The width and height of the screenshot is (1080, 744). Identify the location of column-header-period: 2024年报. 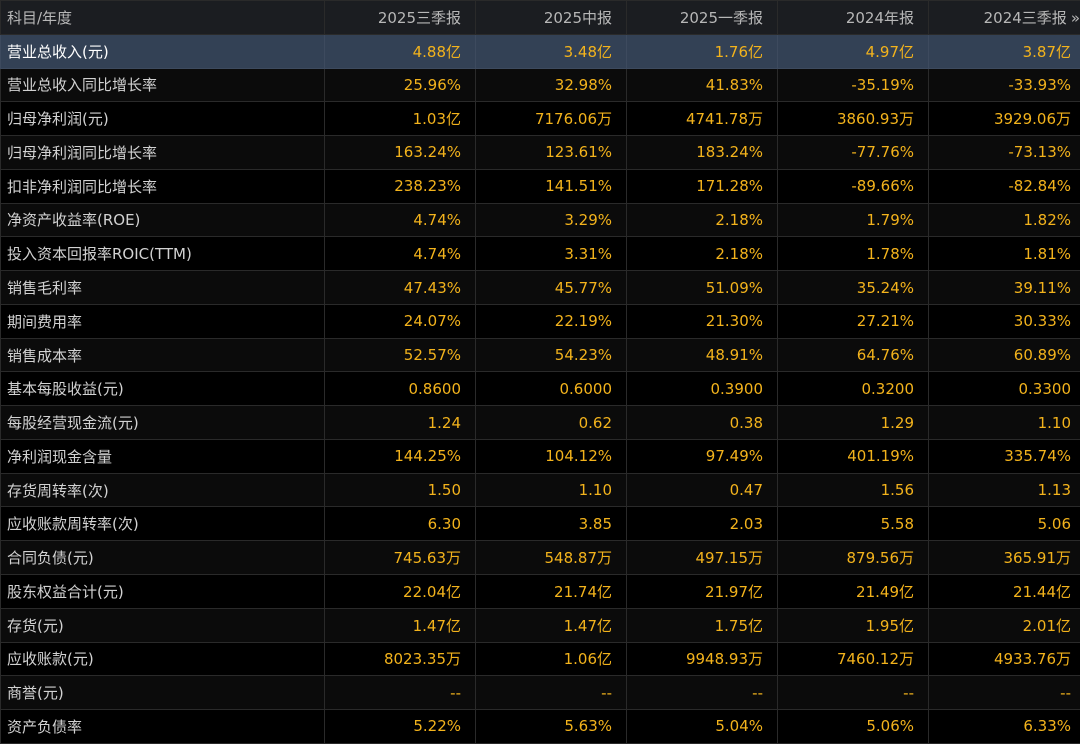
(853, 18).